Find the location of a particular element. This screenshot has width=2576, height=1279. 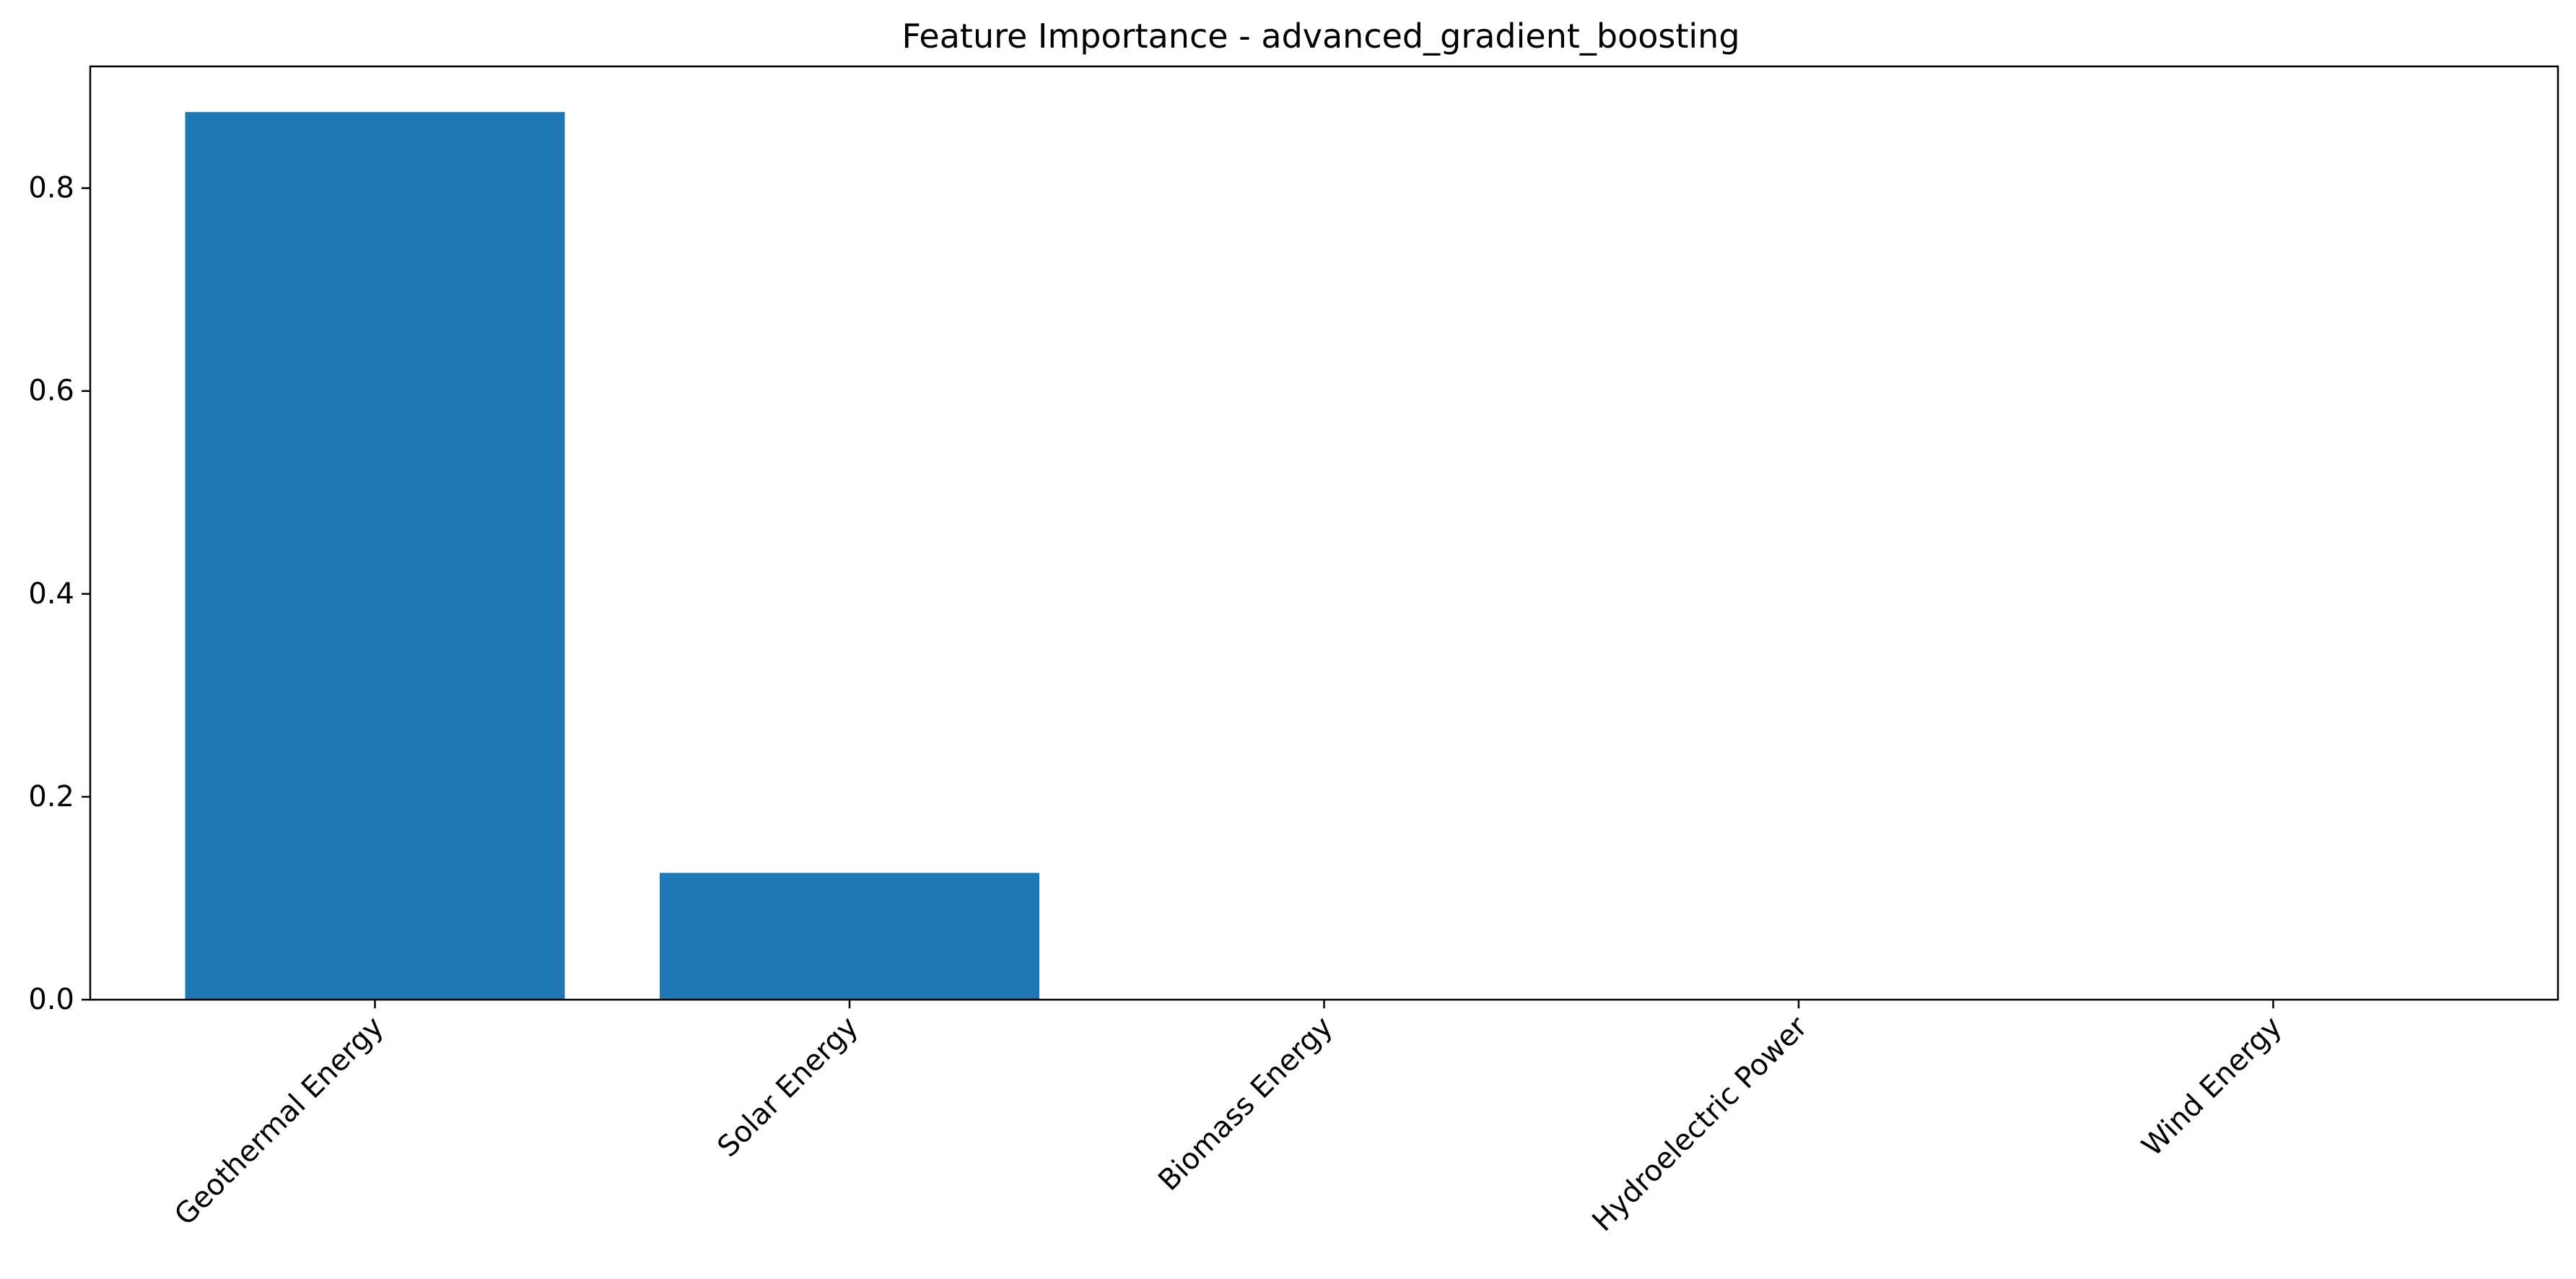

bar-solar-energy is located at coordinates (849, 936).